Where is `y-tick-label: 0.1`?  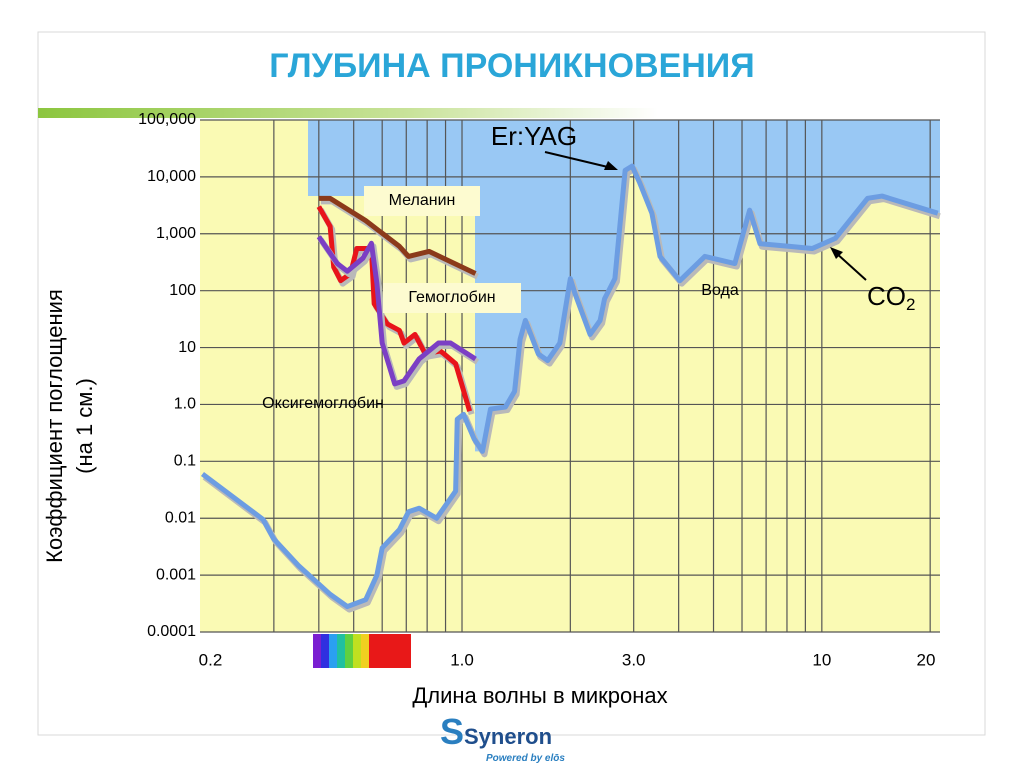 y-tick-label: 0.1 is located at coordinates (185, 461).